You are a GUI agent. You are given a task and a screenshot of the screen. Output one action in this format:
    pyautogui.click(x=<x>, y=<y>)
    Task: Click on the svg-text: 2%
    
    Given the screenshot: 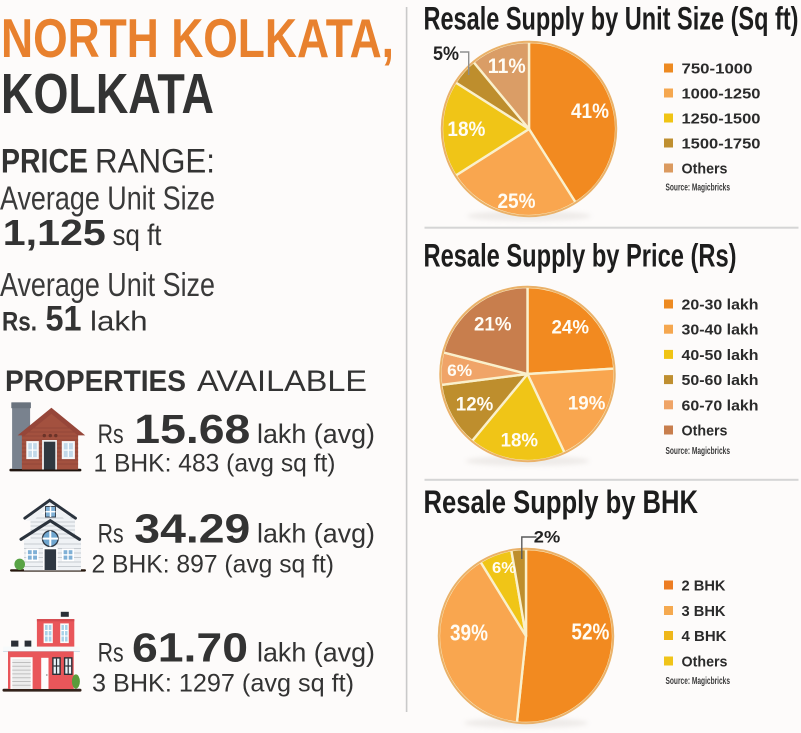 What is the action you would take?
    pyautogui.click(x=547, y=537)
    